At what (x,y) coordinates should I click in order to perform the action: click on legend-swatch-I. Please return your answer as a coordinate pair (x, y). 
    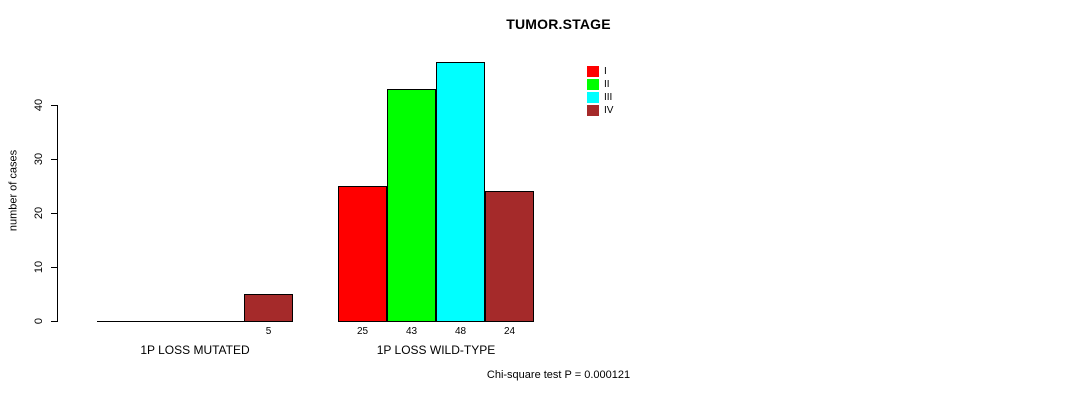
    Looking at the image, I should click on (593, 71).